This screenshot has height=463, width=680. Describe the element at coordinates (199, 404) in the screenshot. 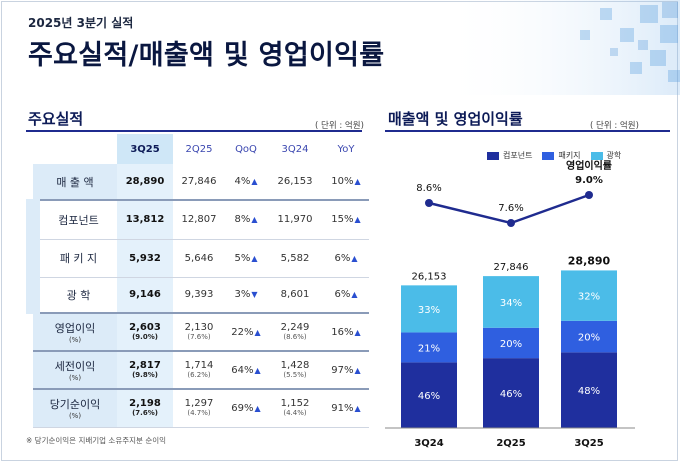

I see `cell-value: 1,297` at that location.